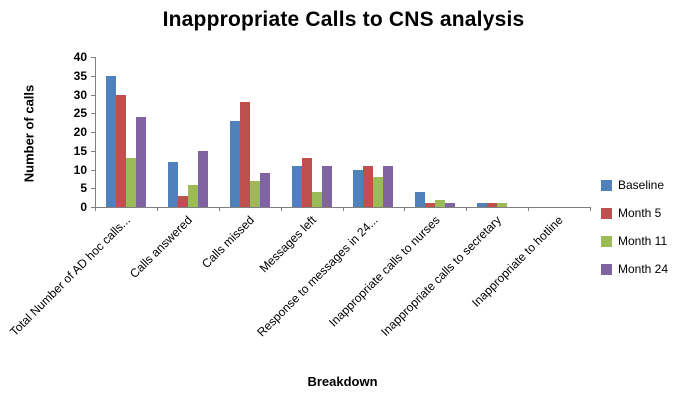 This screenshot has height=411, width=687. I want to click on y-tick-label: 35, so click(80, 75).